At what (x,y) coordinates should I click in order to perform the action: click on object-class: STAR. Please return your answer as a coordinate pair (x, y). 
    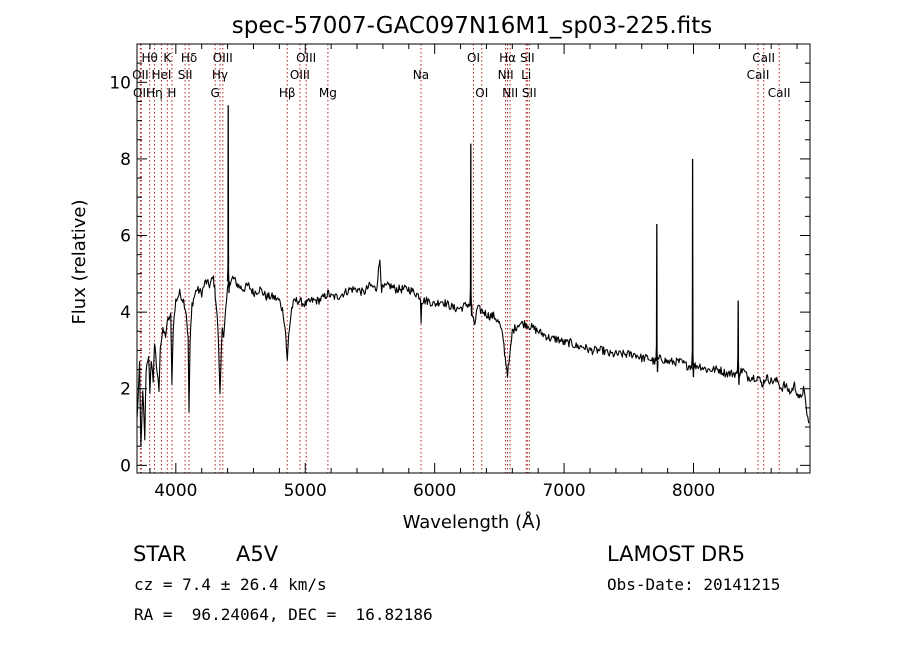
    Looking at the image, I should click on (159, 554).